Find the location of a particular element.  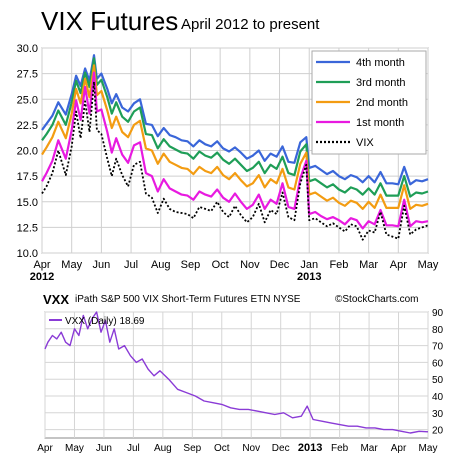

vxx-x-tick-label: Feb is located at coordinates (340, 448).